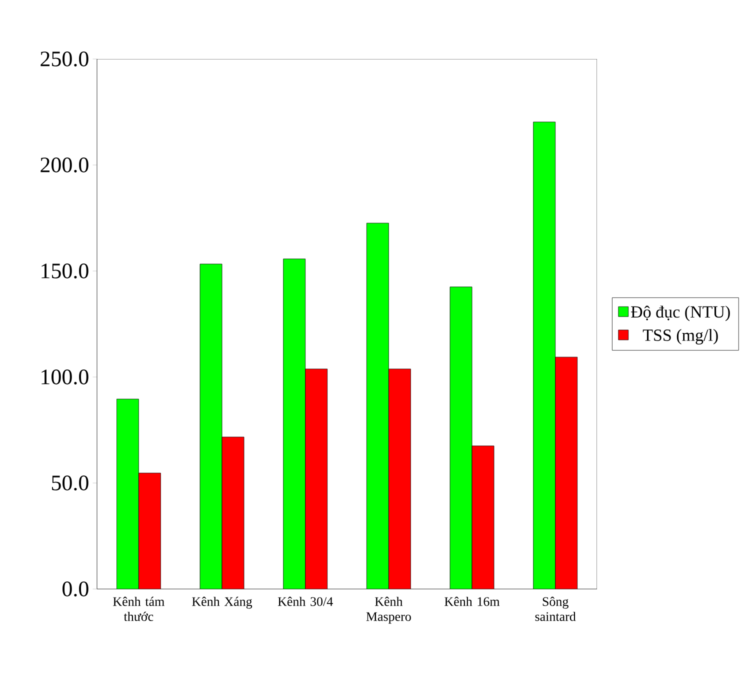 The width and height of the screenshot is (754, 678). I want to click on x-tick-label: Kênh Maspero, so click(388, 610).